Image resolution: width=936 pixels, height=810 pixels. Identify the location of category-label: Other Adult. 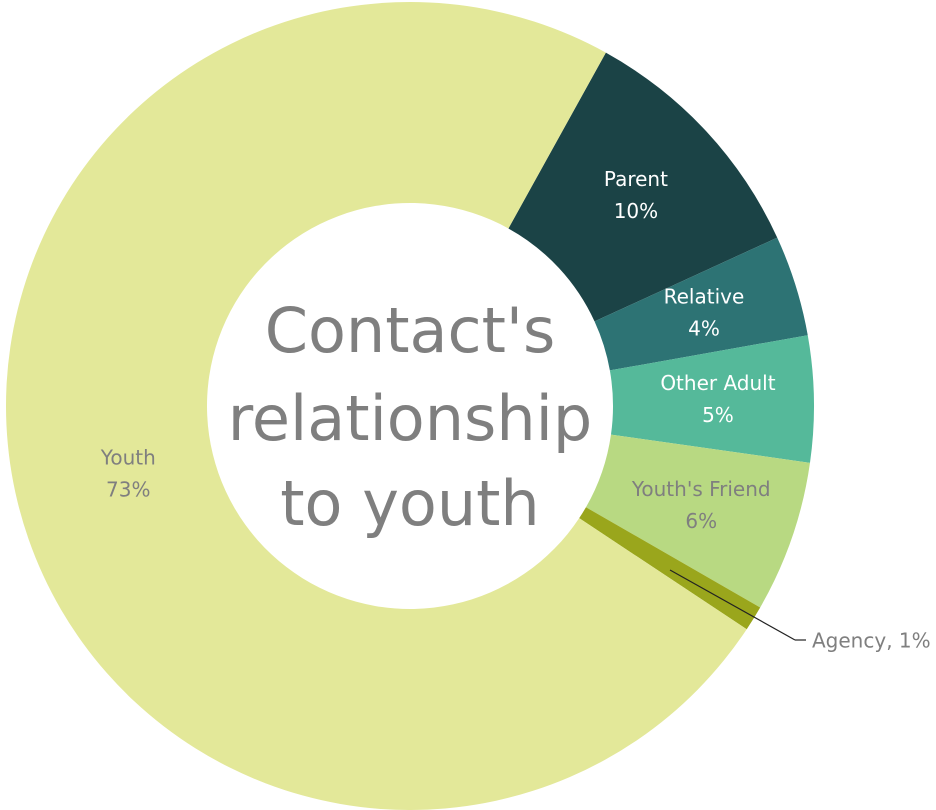
(717, 383).